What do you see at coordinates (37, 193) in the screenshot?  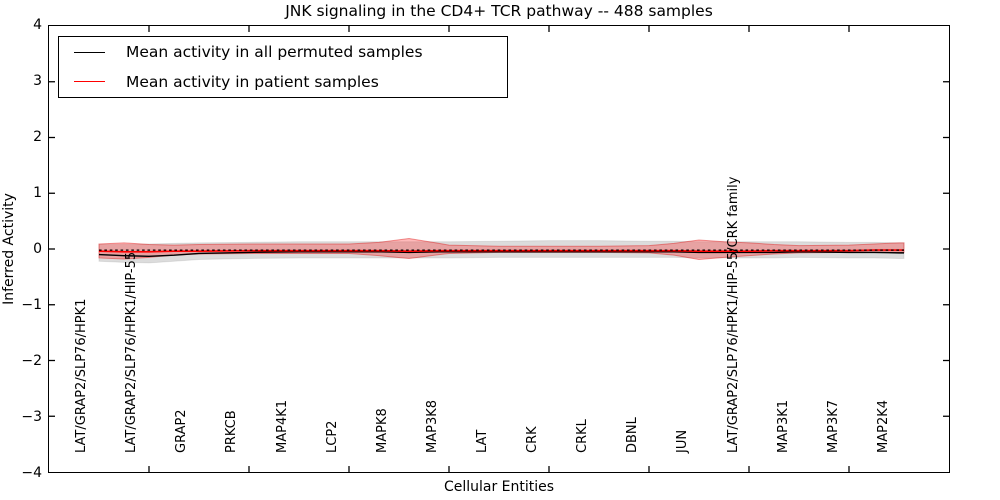 I see `y-tick-label: 1` at bounding box center [37, 193].